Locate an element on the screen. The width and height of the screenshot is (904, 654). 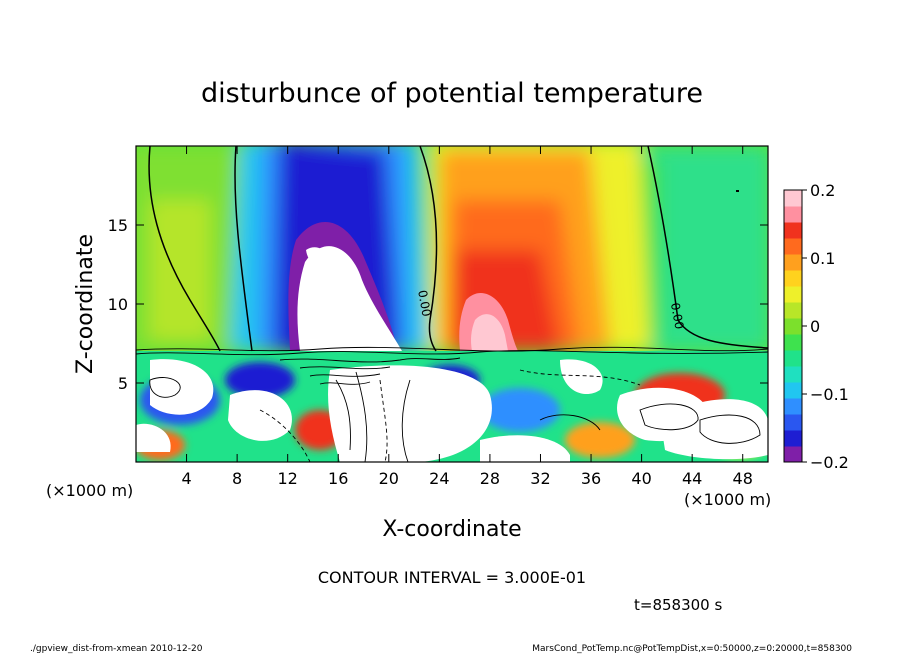
x-tick-label: 12 is located at coordinates (288, 478).